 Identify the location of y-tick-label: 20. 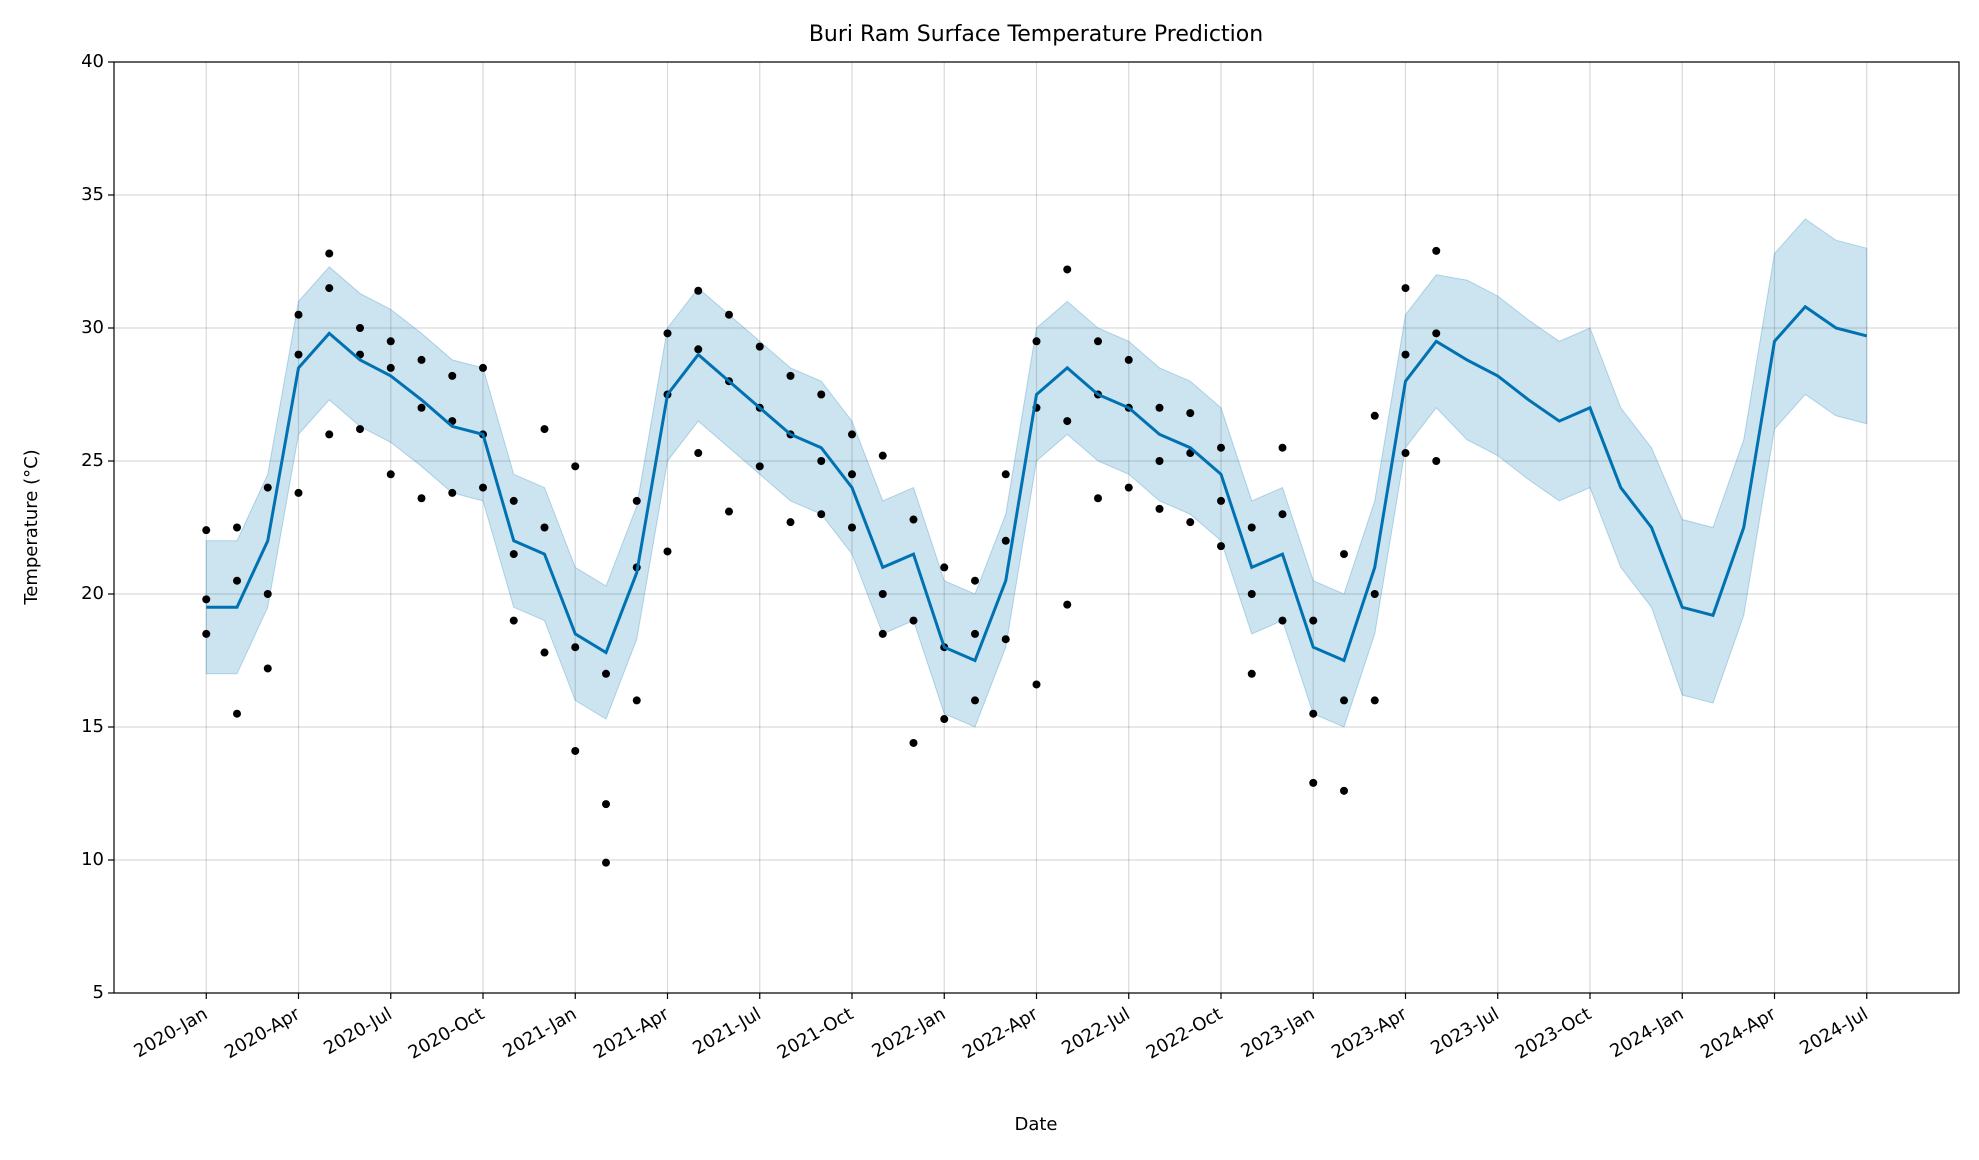
(92, 593).